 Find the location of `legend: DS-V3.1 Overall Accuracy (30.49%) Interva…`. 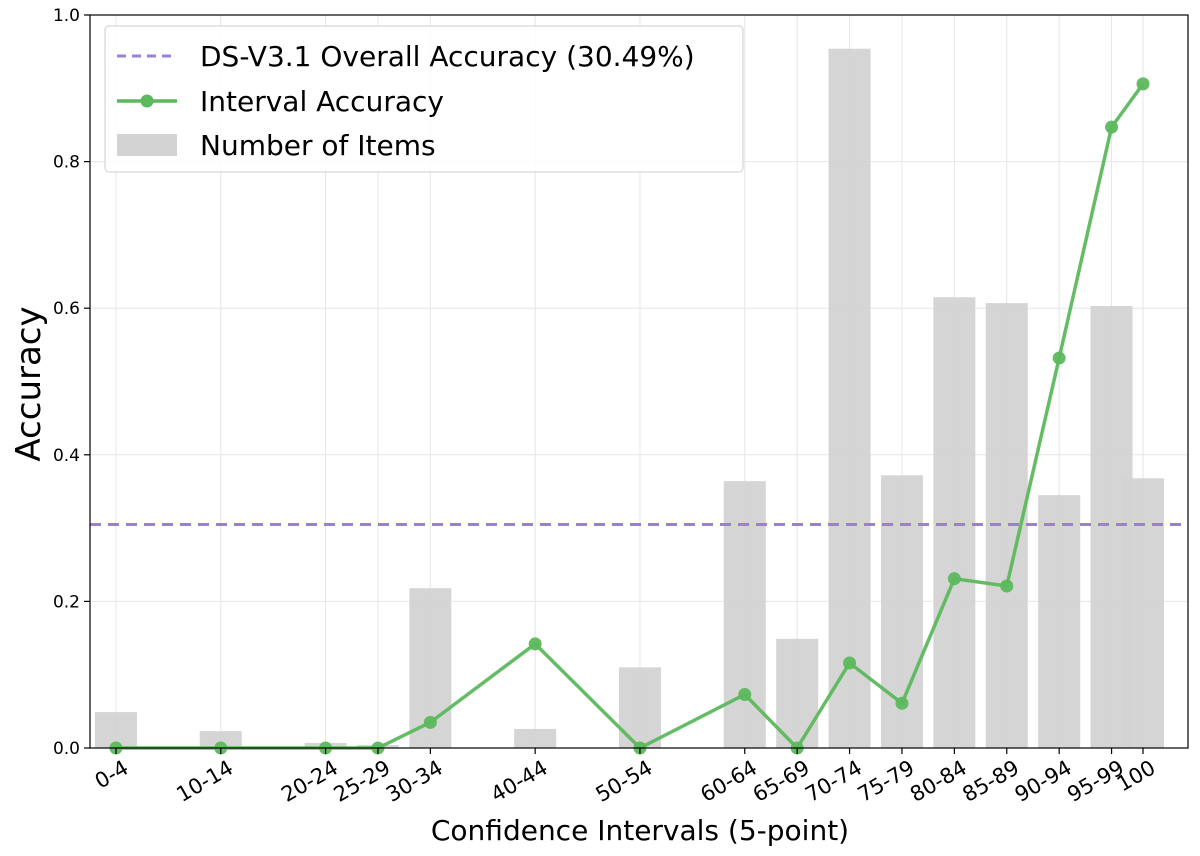

legend: DS-V3.1 Overall Accuracy (30.49%) Interva… is located at coordinates (424, 99).